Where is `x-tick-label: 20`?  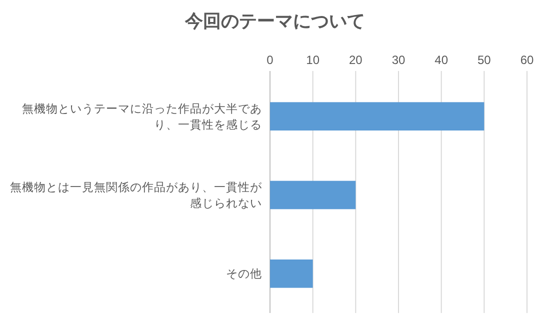 x-tick-label: 20 is located at coordinates (355, 60).